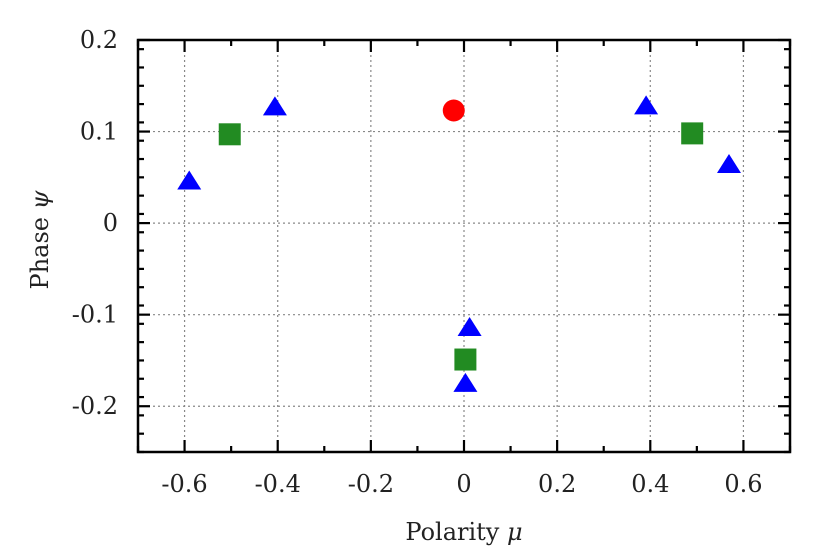  I want to click on x-tick-label: -0.2, so click(371, 484).